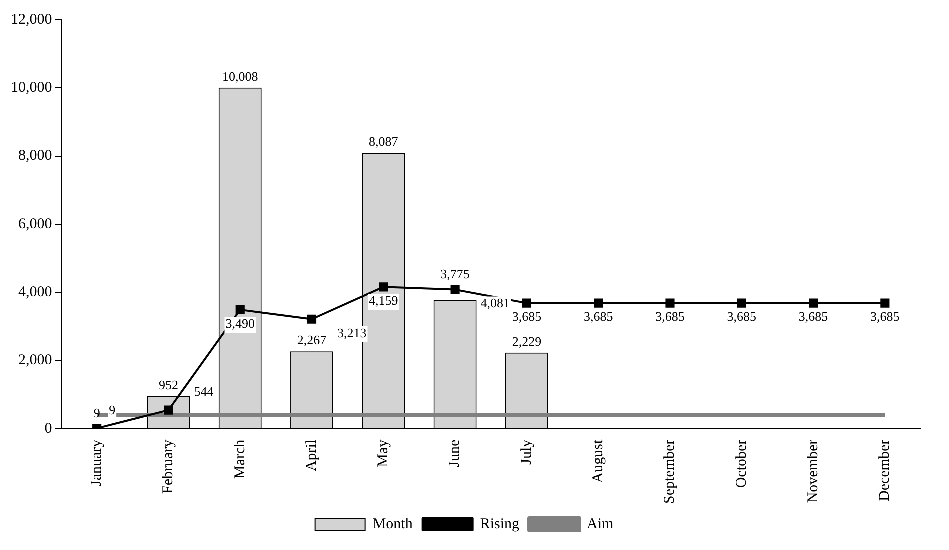 This screenshot has height=550, width=949. What do you see at coordinates (527, 341) in the screenshot?
I see `data-label: 2,229` at bounding box center [527, 341].